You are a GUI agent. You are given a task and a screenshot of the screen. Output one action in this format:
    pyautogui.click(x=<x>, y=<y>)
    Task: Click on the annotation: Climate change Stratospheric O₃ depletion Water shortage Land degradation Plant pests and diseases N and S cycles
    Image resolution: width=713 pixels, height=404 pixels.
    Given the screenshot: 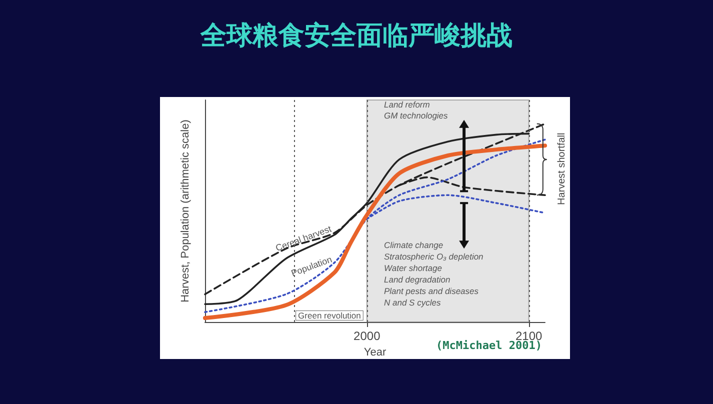 What is the action you would take?
    pyautogui.click(x=434, y=274)
    